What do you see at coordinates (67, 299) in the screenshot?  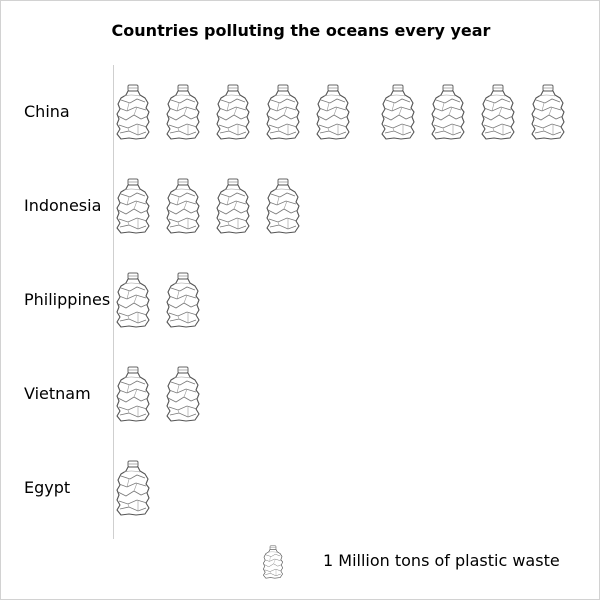 I see `category-label-philippines: Philippines` at bounding box center [67, 299].